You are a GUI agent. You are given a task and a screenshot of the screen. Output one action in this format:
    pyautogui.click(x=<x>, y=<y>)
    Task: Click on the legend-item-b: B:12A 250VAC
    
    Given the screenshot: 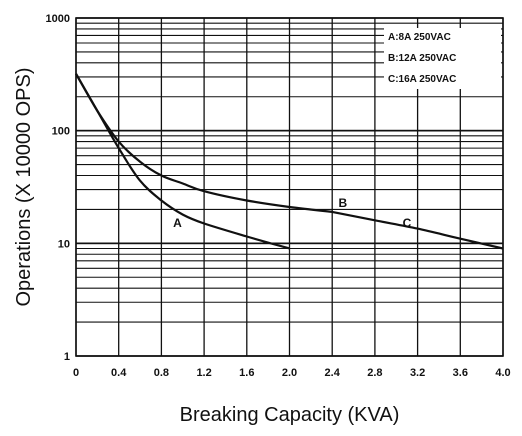 What is the action you would take?
    pyautogui.click(x=422, y=58)
    